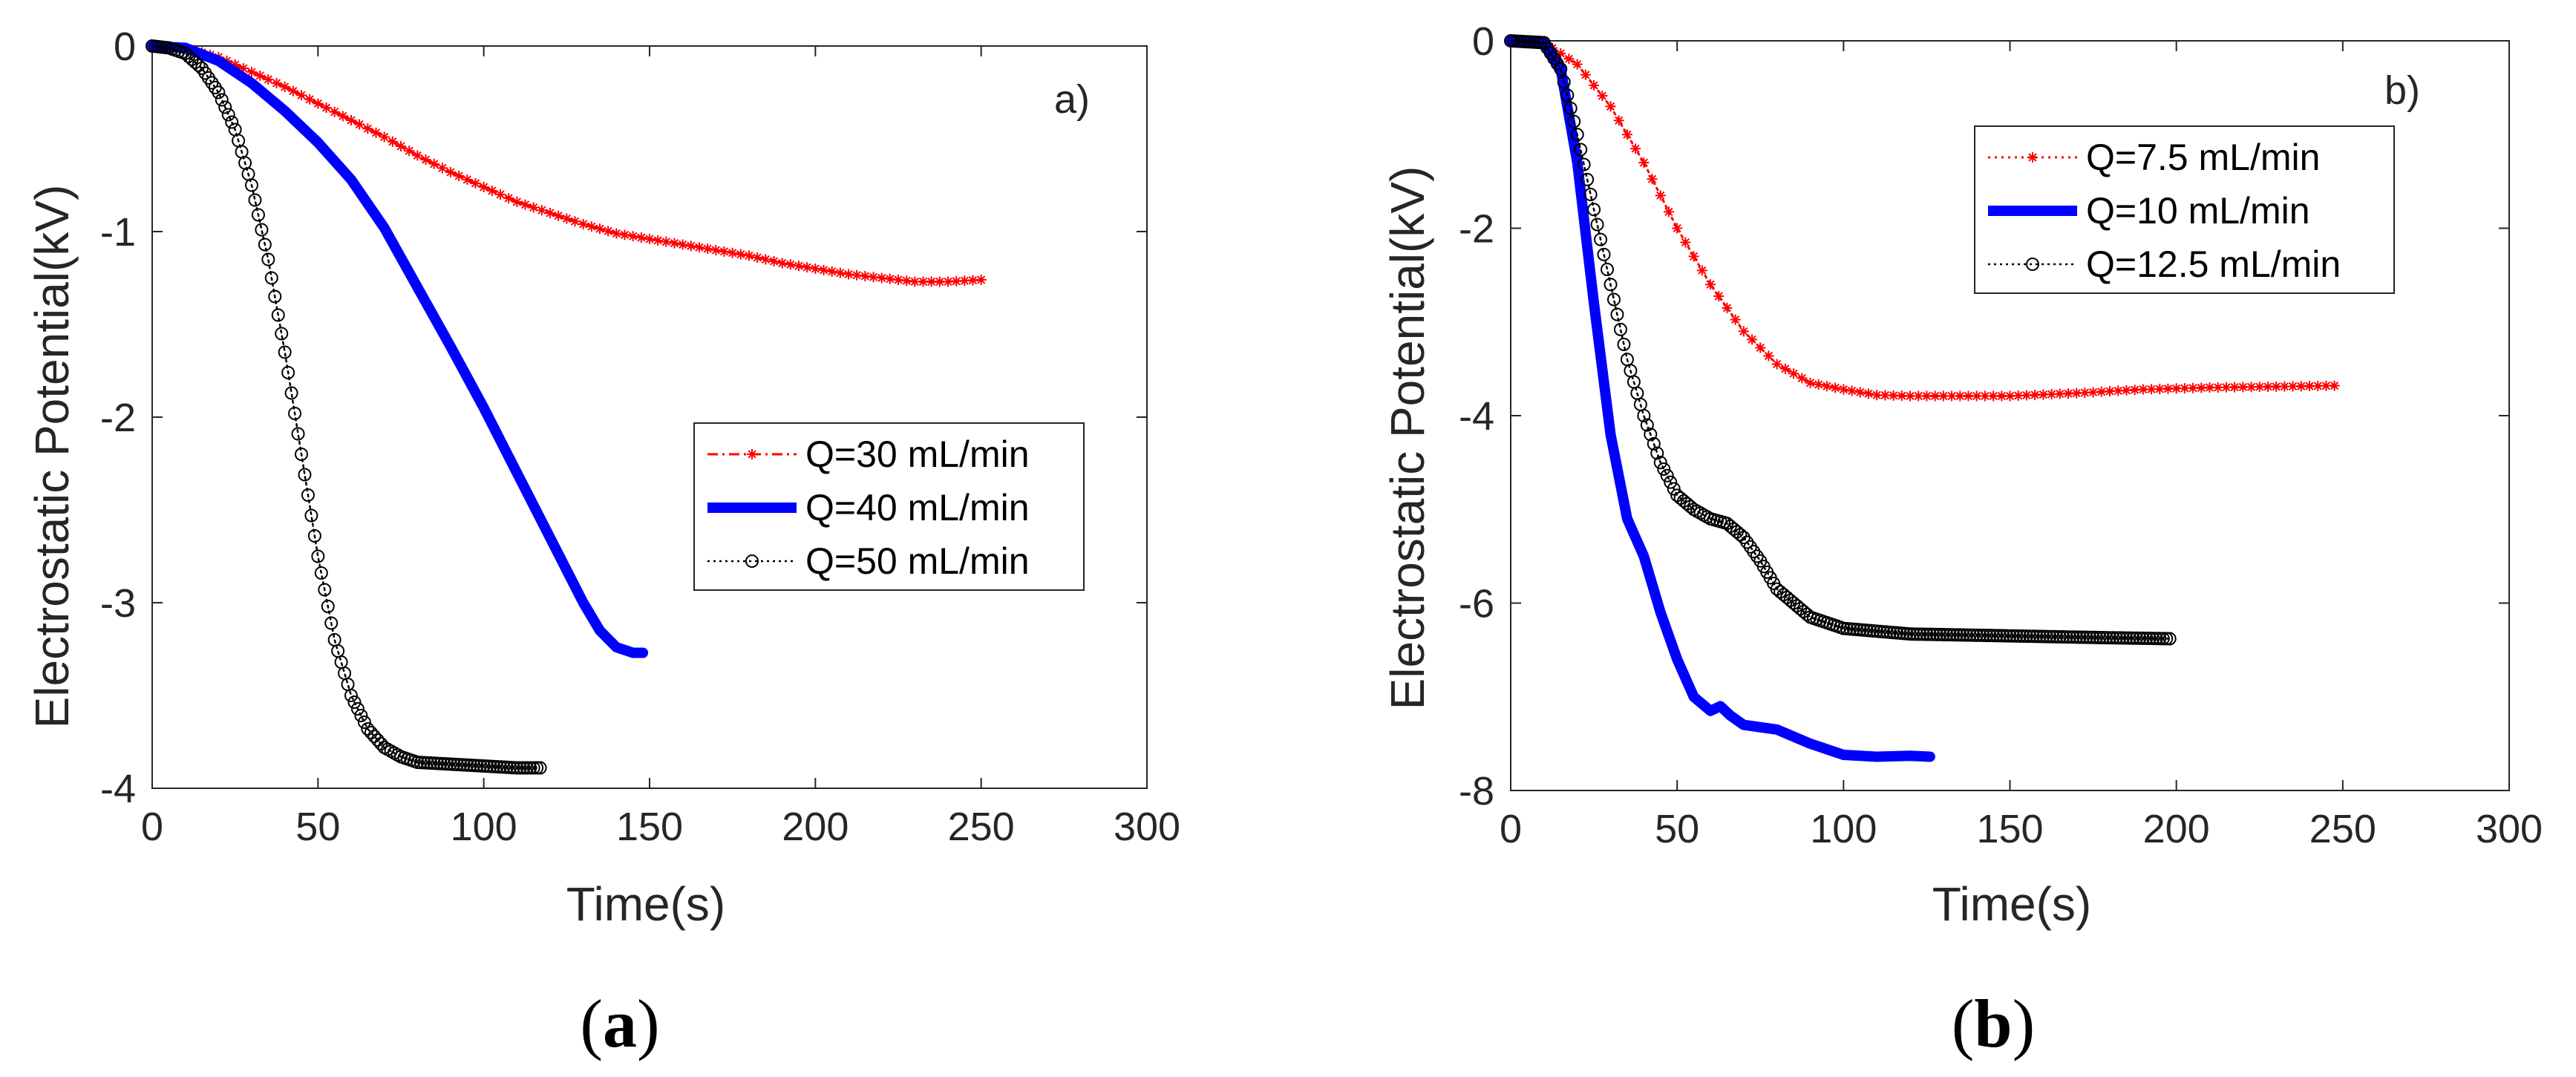 This screenshot has height=1077, width=2576. I want to click on x-tick-label-a: 150, so click(650, 827).